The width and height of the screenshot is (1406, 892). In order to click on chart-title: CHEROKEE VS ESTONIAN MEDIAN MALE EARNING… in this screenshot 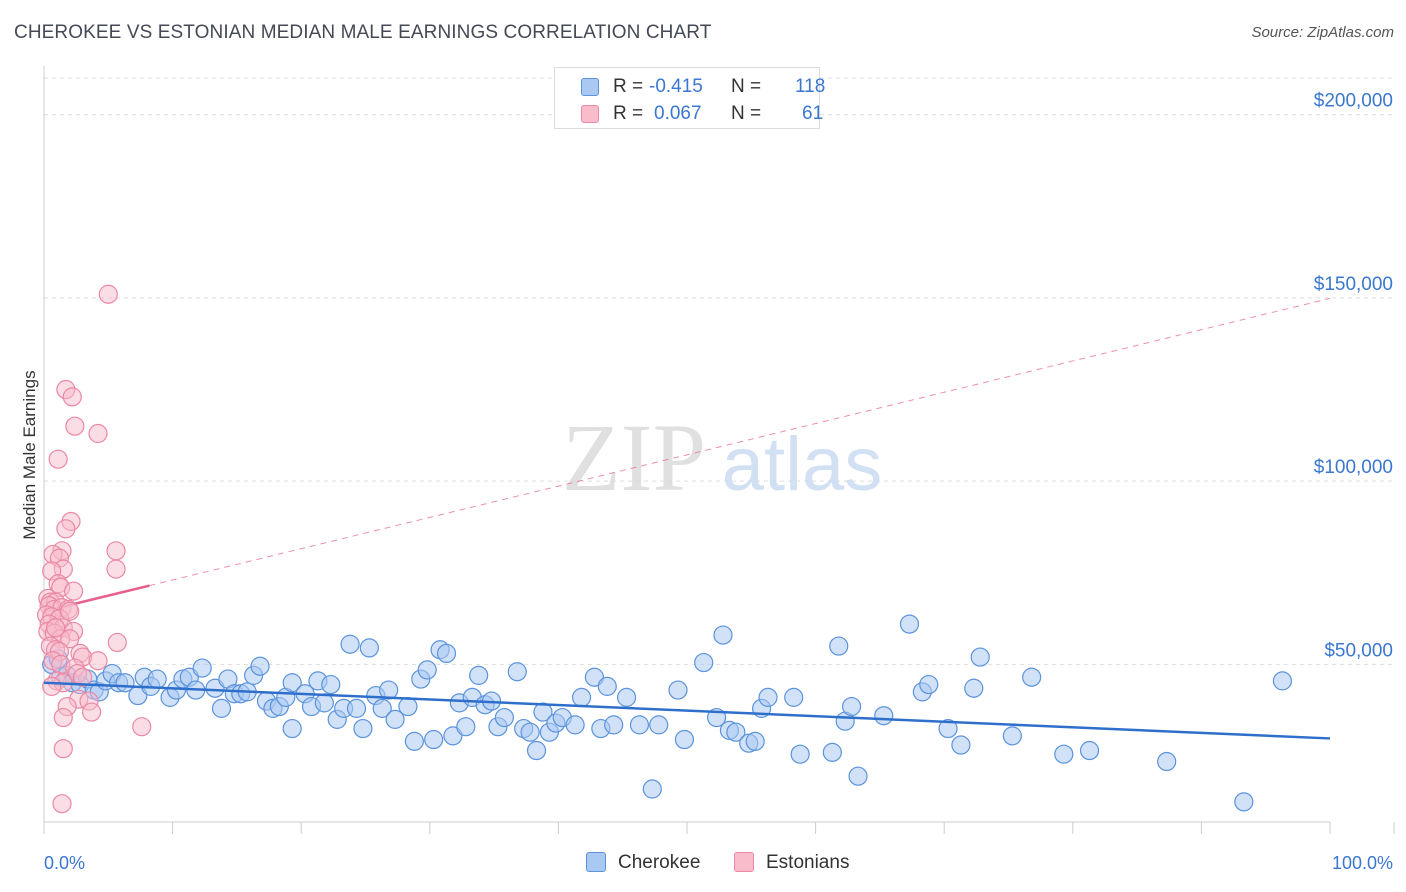, I will do `click(363, 32)`.